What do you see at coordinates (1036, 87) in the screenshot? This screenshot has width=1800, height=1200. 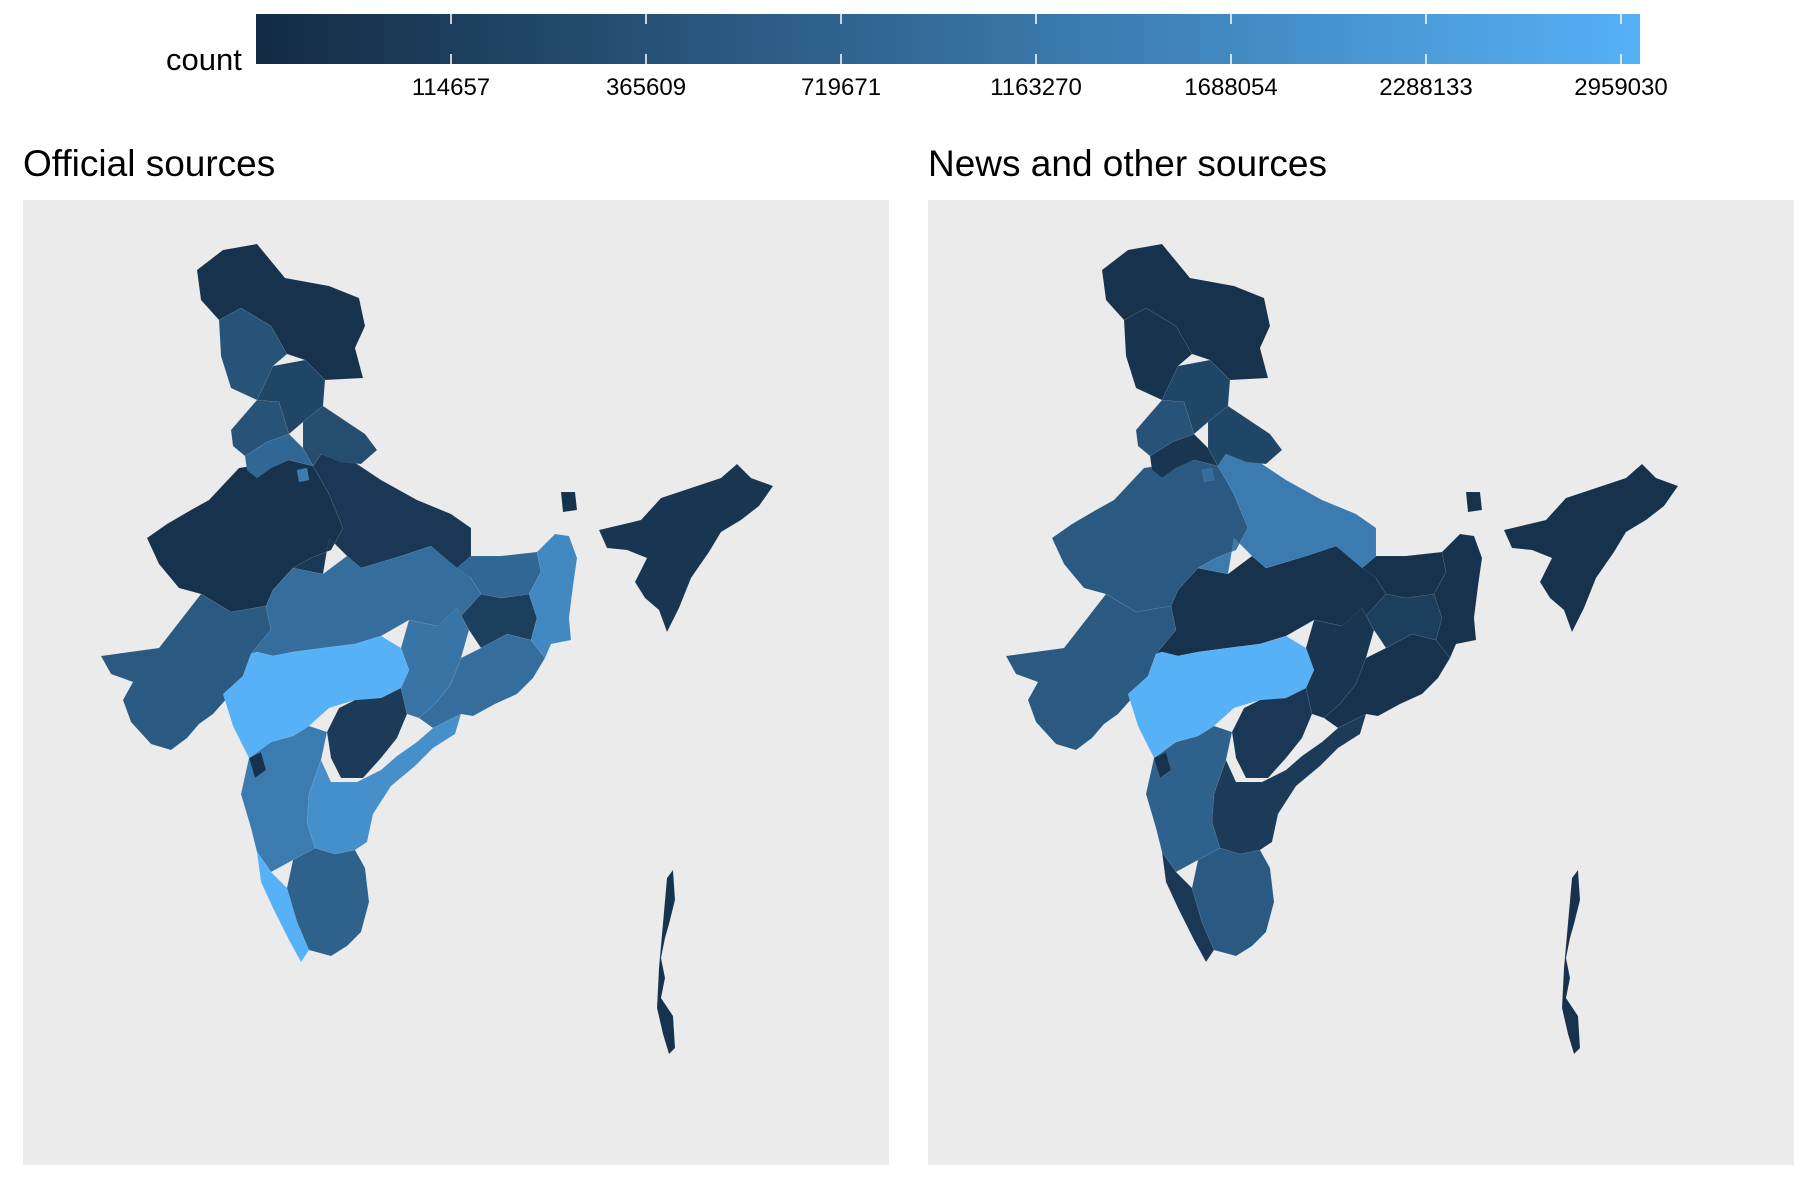 I see `legend-tick-label: 1163270` at bounding box center [1036, 87].